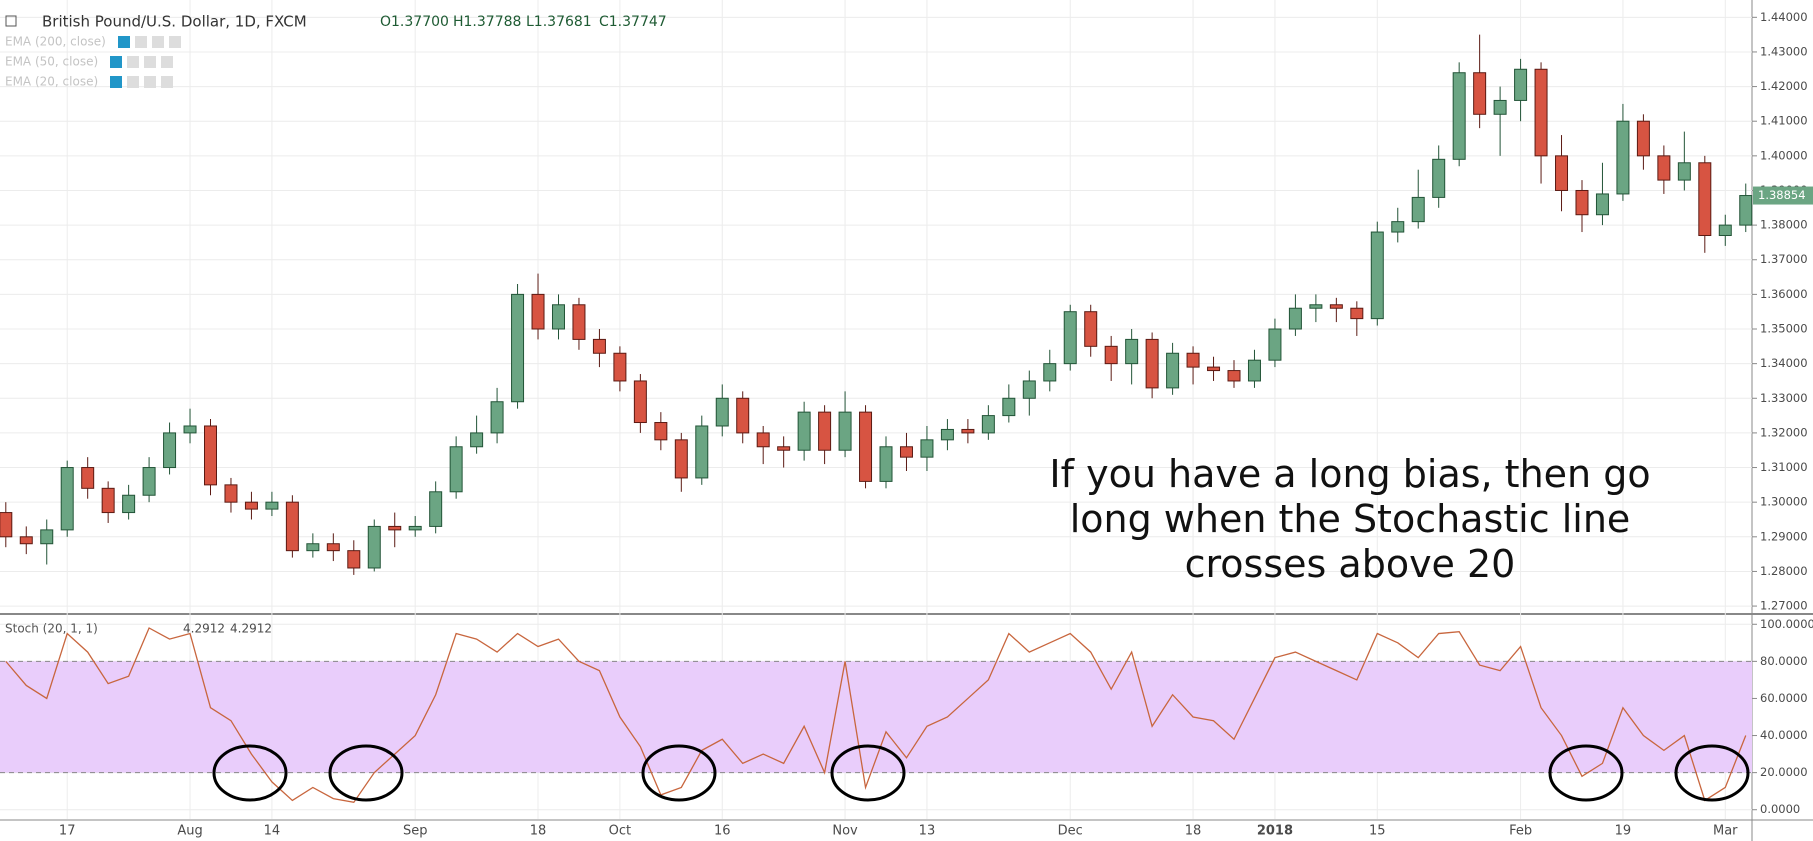  I want to click on x-tick-label: 14, so click(272, 831).